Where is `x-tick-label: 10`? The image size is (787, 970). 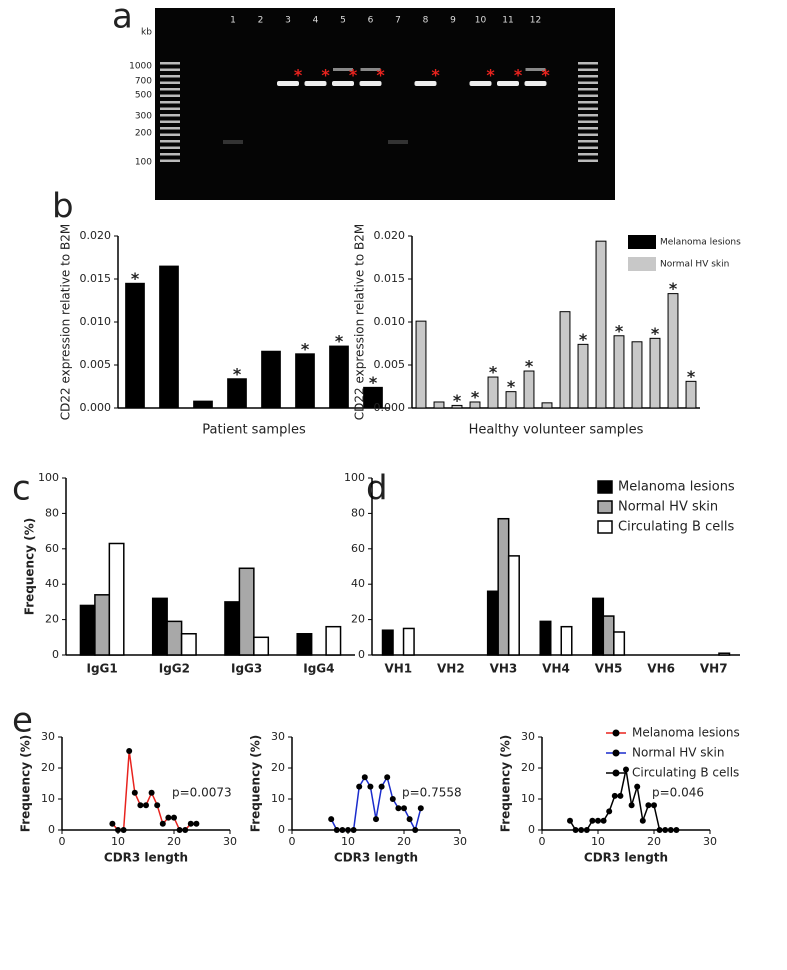 x-tick-label: 10 is located at coordinates (348, 841).